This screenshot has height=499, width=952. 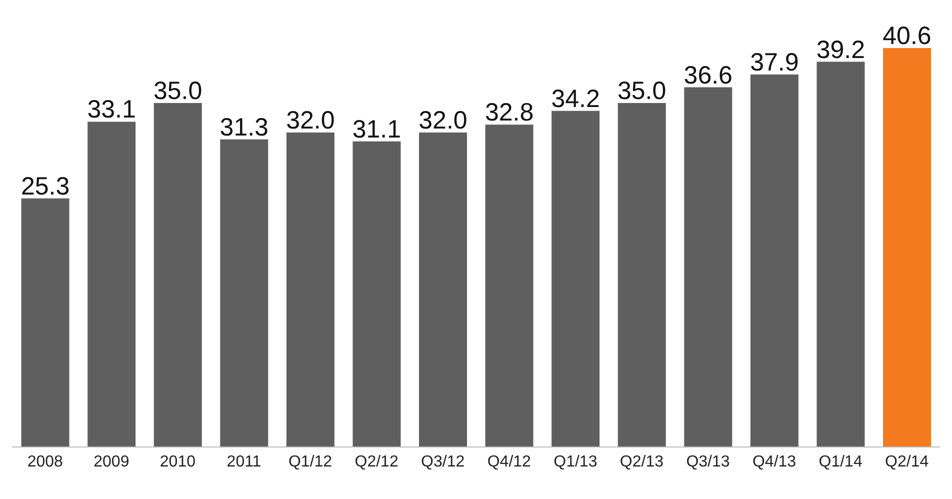 What do you see at coordinates (111, 110) in the screenshot?
I see `data-label: 33.1` at bounding box center [111, 110].